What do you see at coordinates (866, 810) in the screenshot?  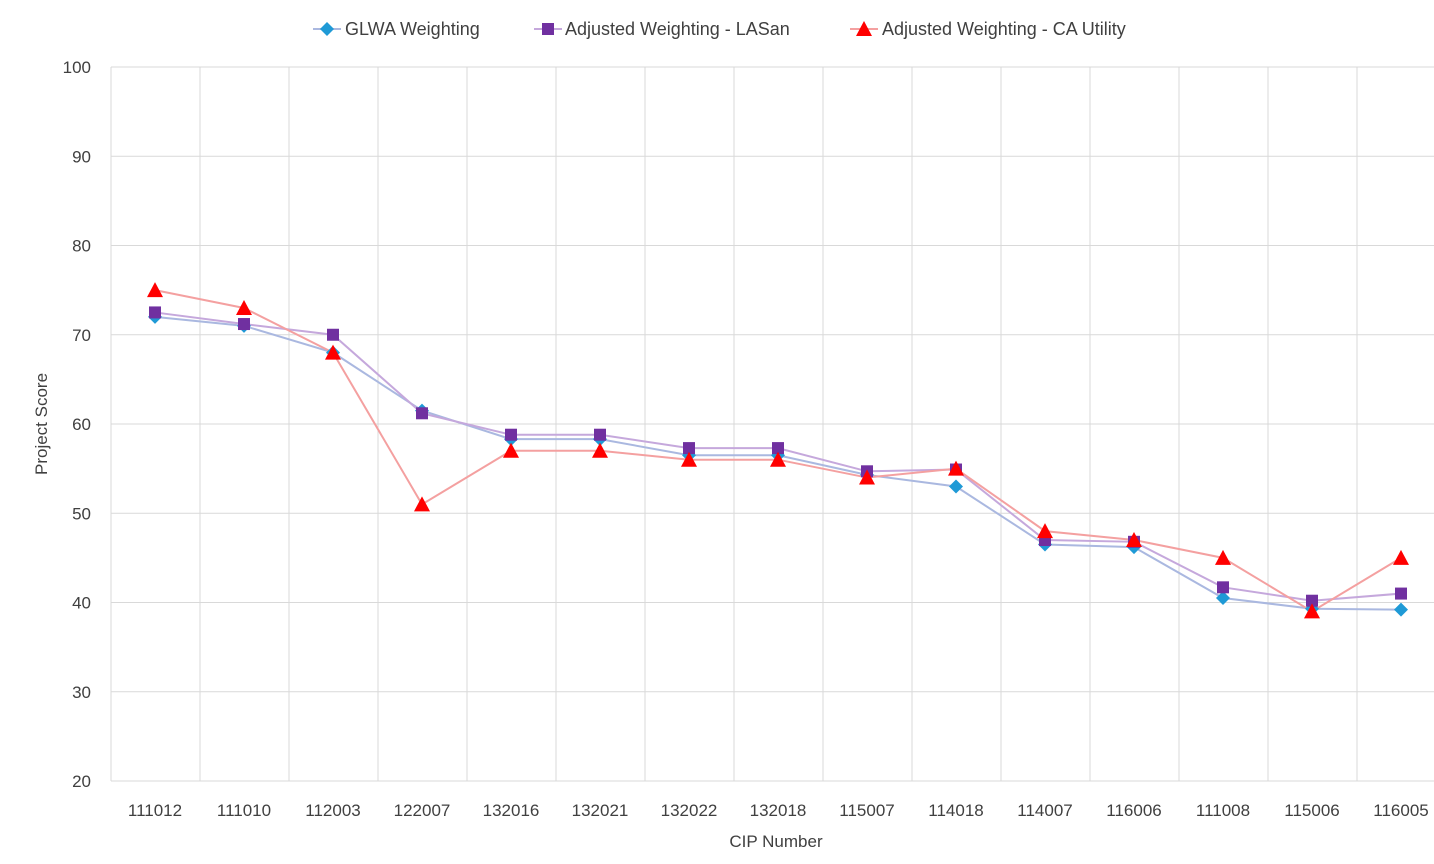 I see `x-tick-label: 115007` at bounding box center [866, 810].